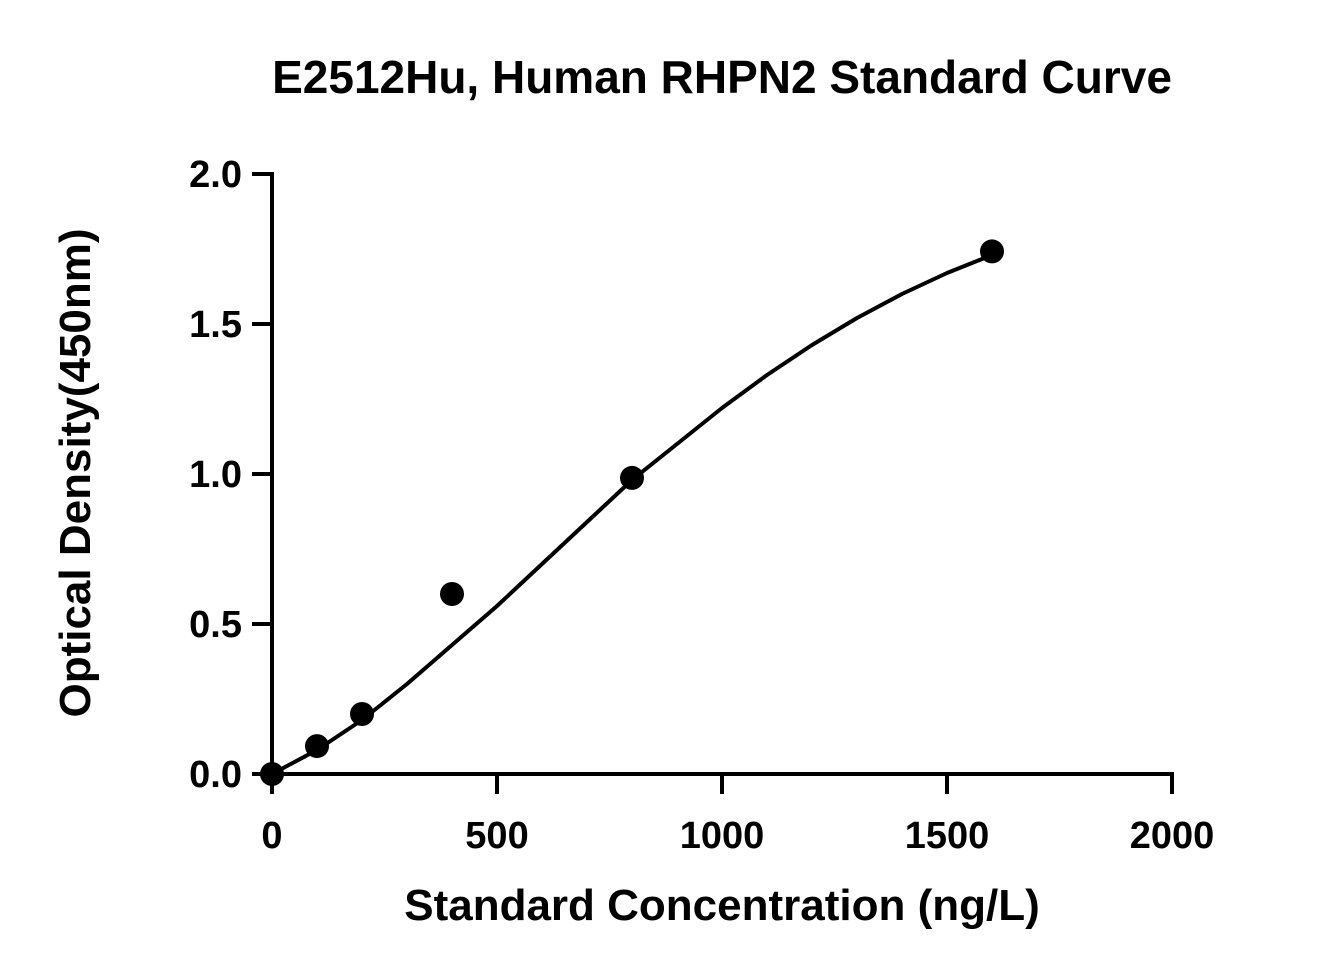 This screenshot has width=1329, height=980. I want to click on x-tick-label: 2000, so click(1172, 836).